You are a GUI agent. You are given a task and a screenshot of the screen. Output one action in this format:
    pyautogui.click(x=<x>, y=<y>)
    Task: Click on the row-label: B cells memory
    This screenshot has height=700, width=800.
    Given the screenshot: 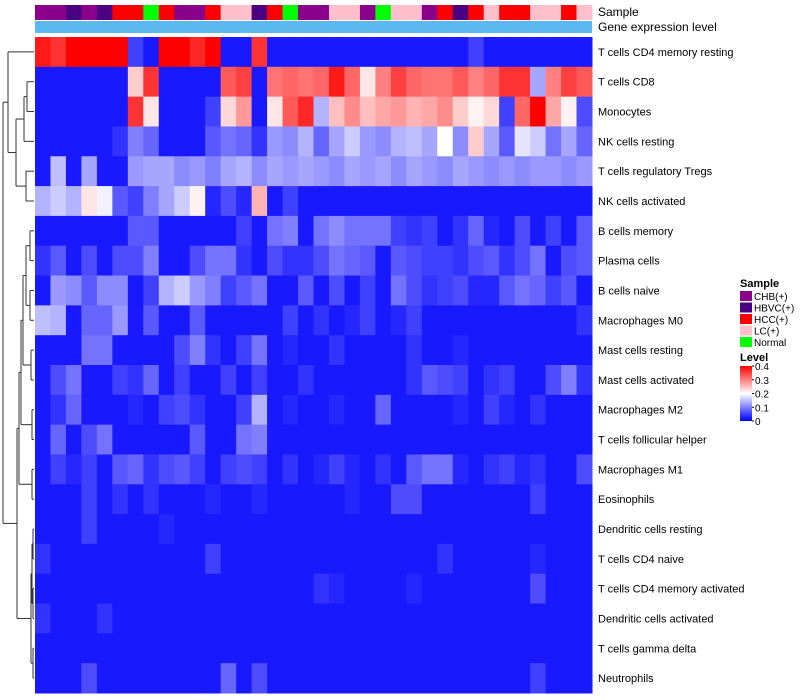 What is the action you would take?
    pyautogui.click(x=636, y=232)
    